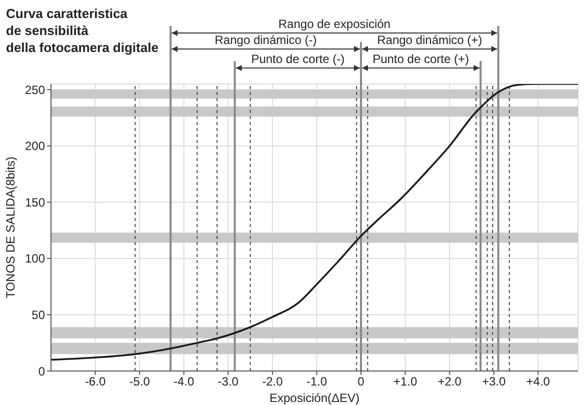  What do you see at coordinates (420, 59) in the screenshot?
I see `text: Punto de corte (+)` at bounding box center [420, 59].